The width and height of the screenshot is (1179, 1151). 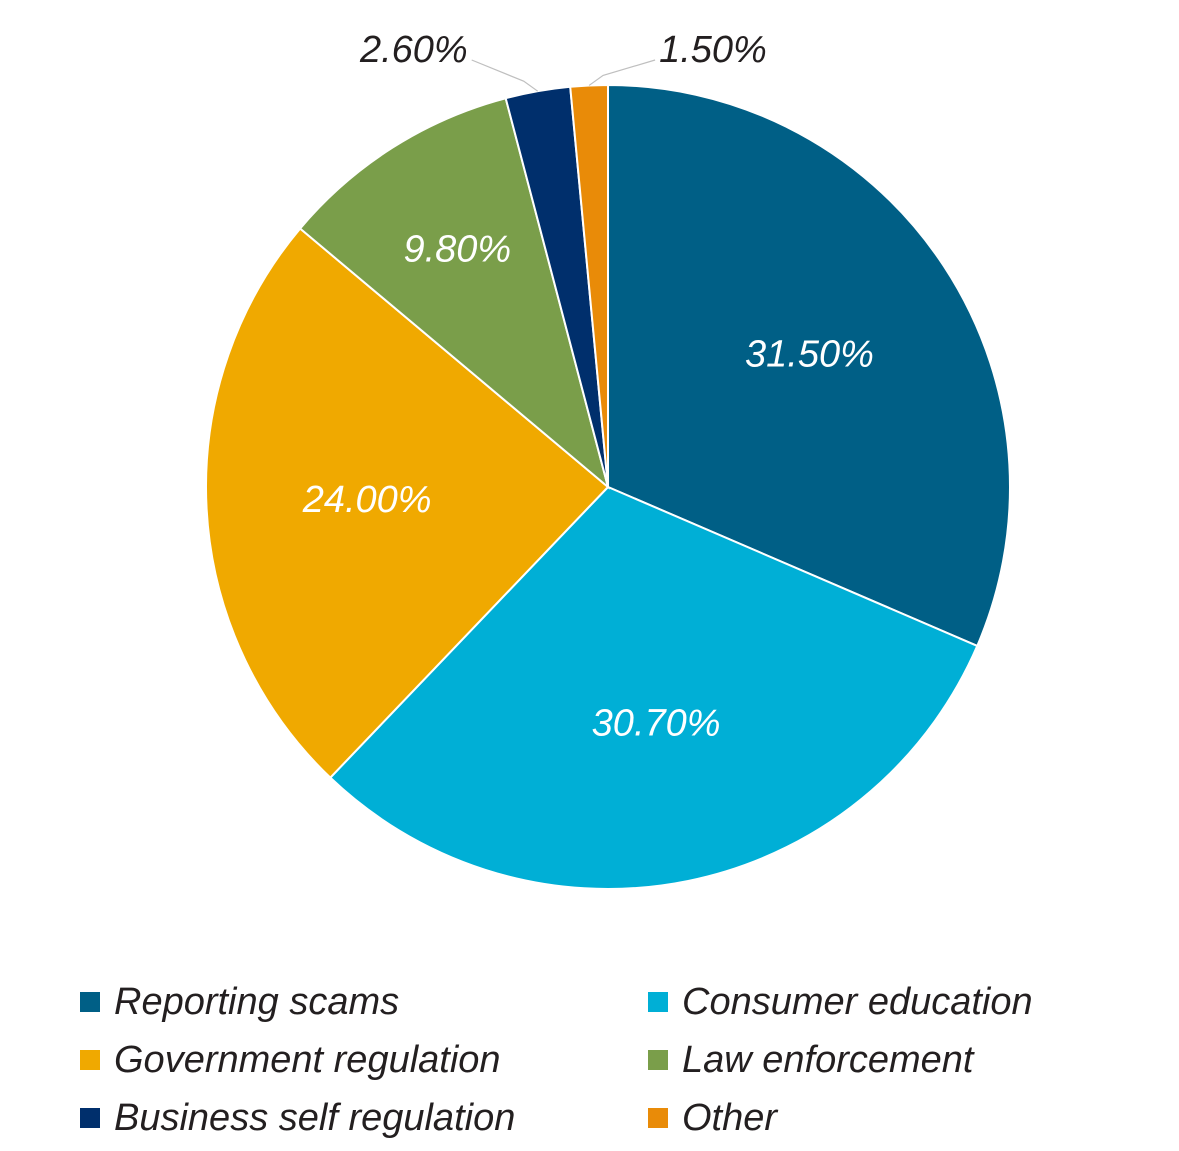 I want to click on legend-label: Consumer education, so click(x=857, y=1001).